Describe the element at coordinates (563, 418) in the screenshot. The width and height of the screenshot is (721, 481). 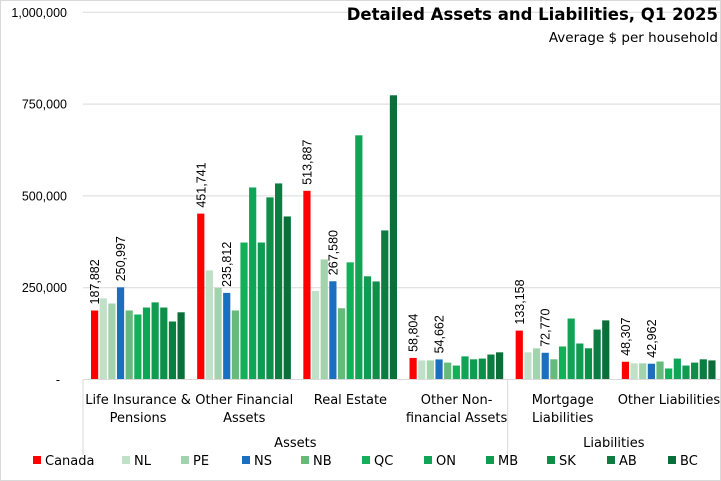
I see `category-label: Liabilities` at that location.